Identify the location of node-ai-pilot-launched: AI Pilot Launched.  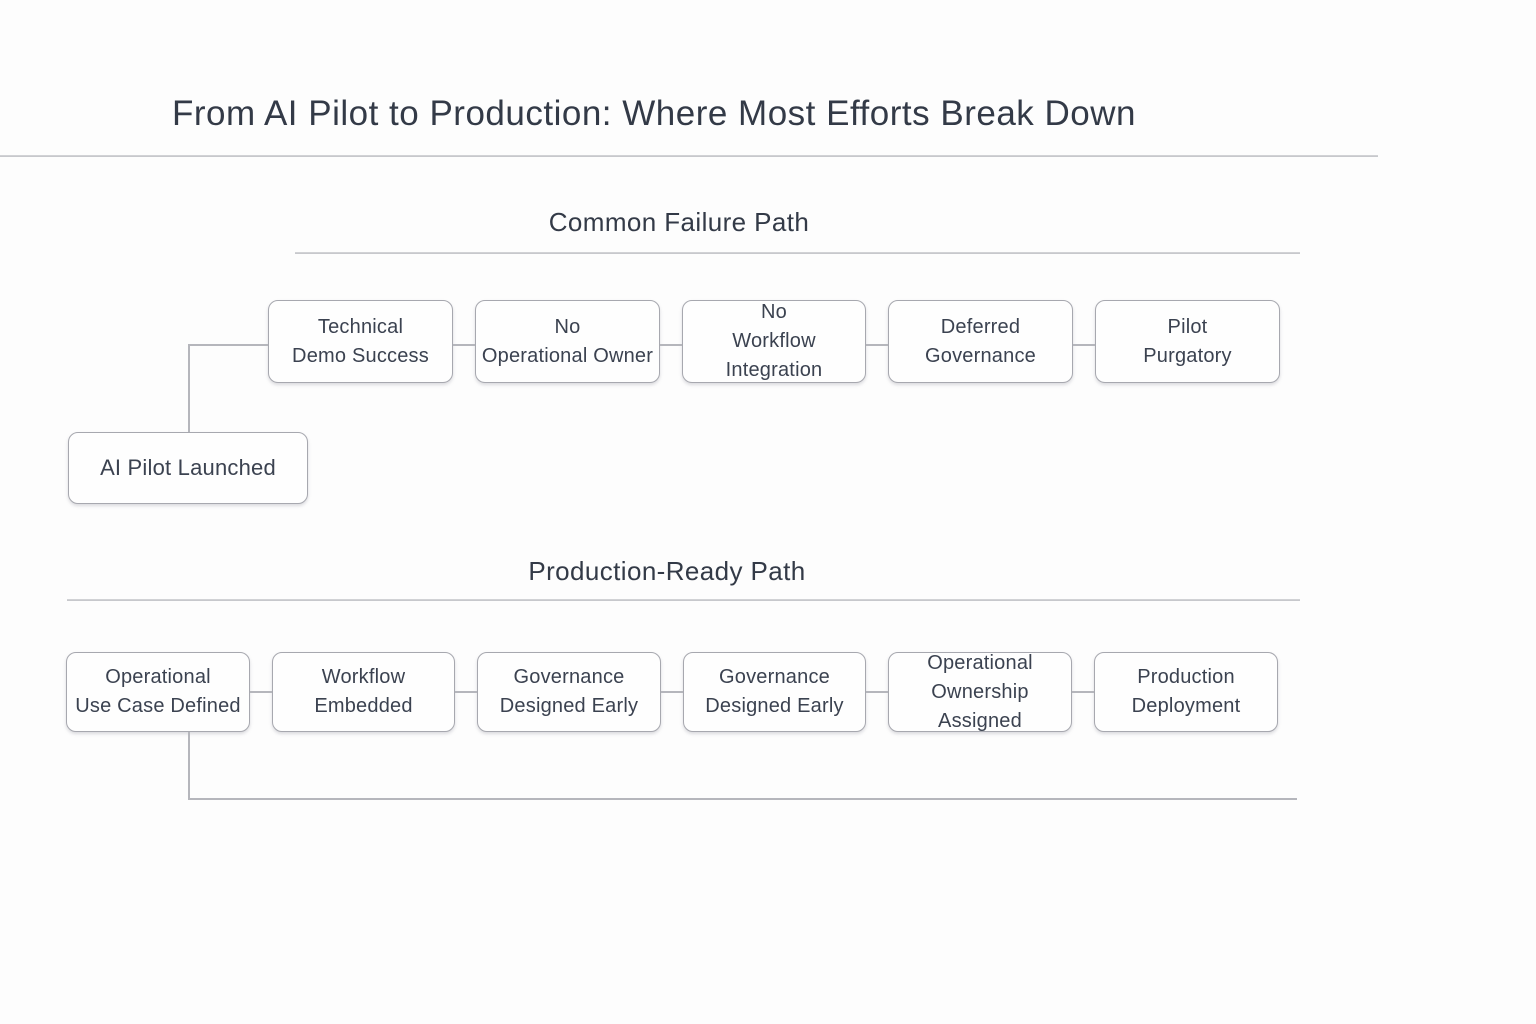
(188, 468).